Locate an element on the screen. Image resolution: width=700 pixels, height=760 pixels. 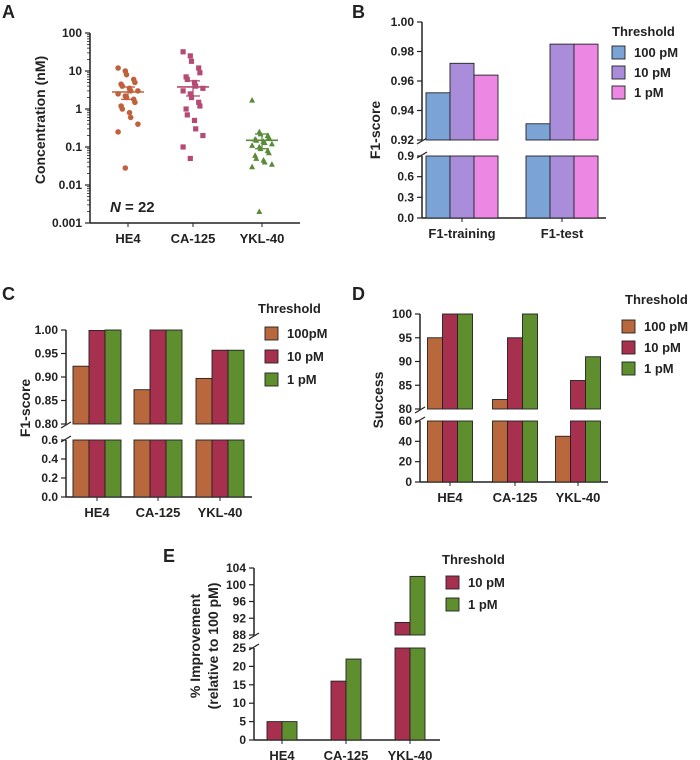
panel-label-d: D is located at coordinates (358, 294).